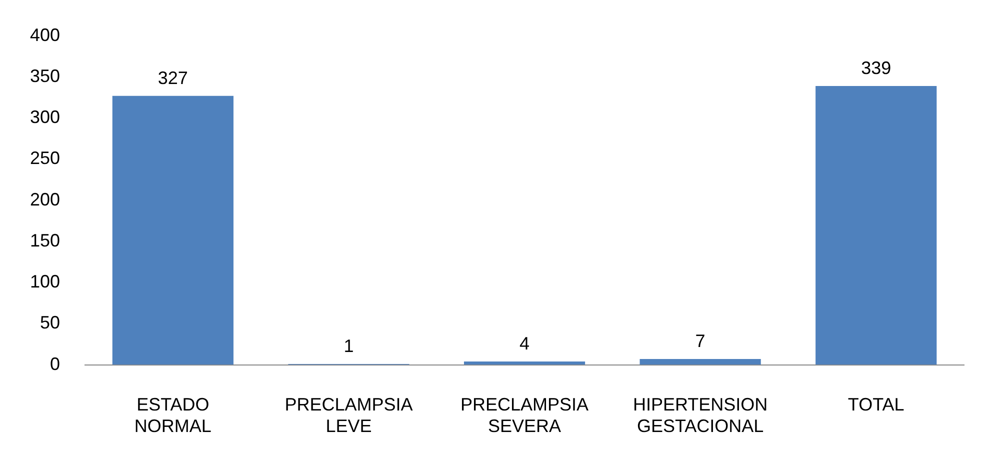 The width and height of the screenshot is (984, 468). I want to click on y-tick-label: 250, so click(45, 158).